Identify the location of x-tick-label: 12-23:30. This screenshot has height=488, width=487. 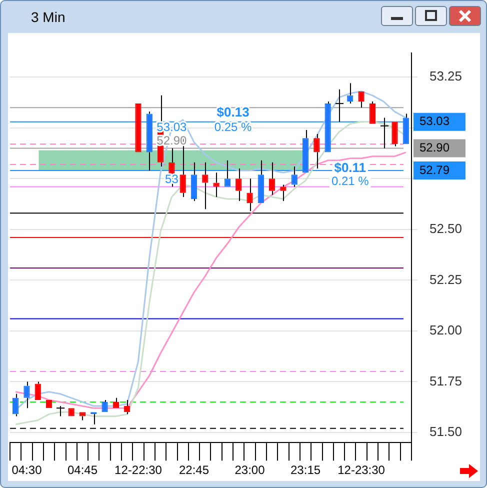
(362, 470).